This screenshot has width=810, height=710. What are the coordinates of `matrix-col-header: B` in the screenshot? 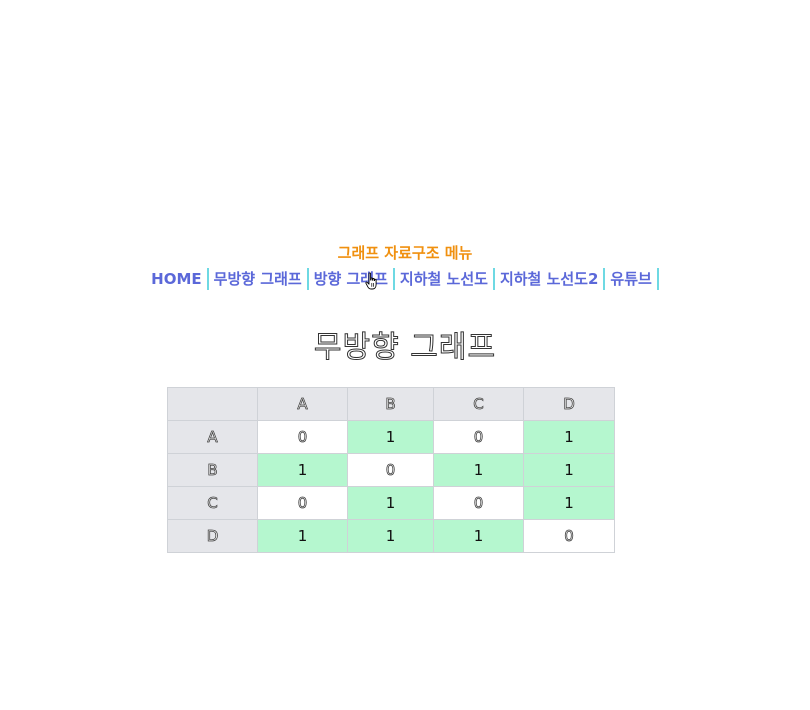 It's located at (390, 404).